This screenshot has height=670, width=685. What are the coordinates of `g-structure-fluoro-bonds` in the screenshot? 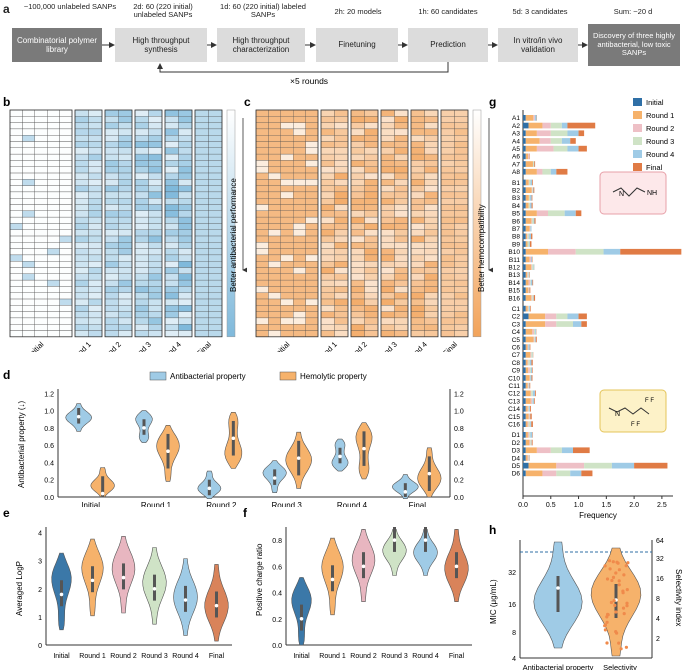 It's located at (629, 411).